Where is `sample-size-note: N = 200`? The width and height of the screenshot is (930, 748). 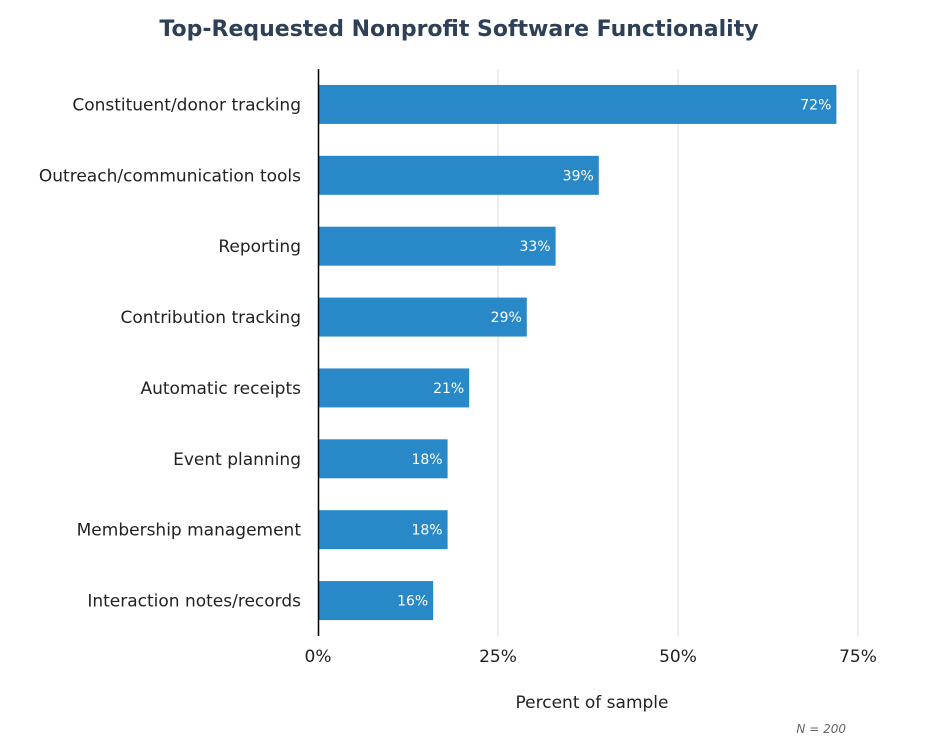 sample-size-note: N = 200 is located at coordinates (821, 729).